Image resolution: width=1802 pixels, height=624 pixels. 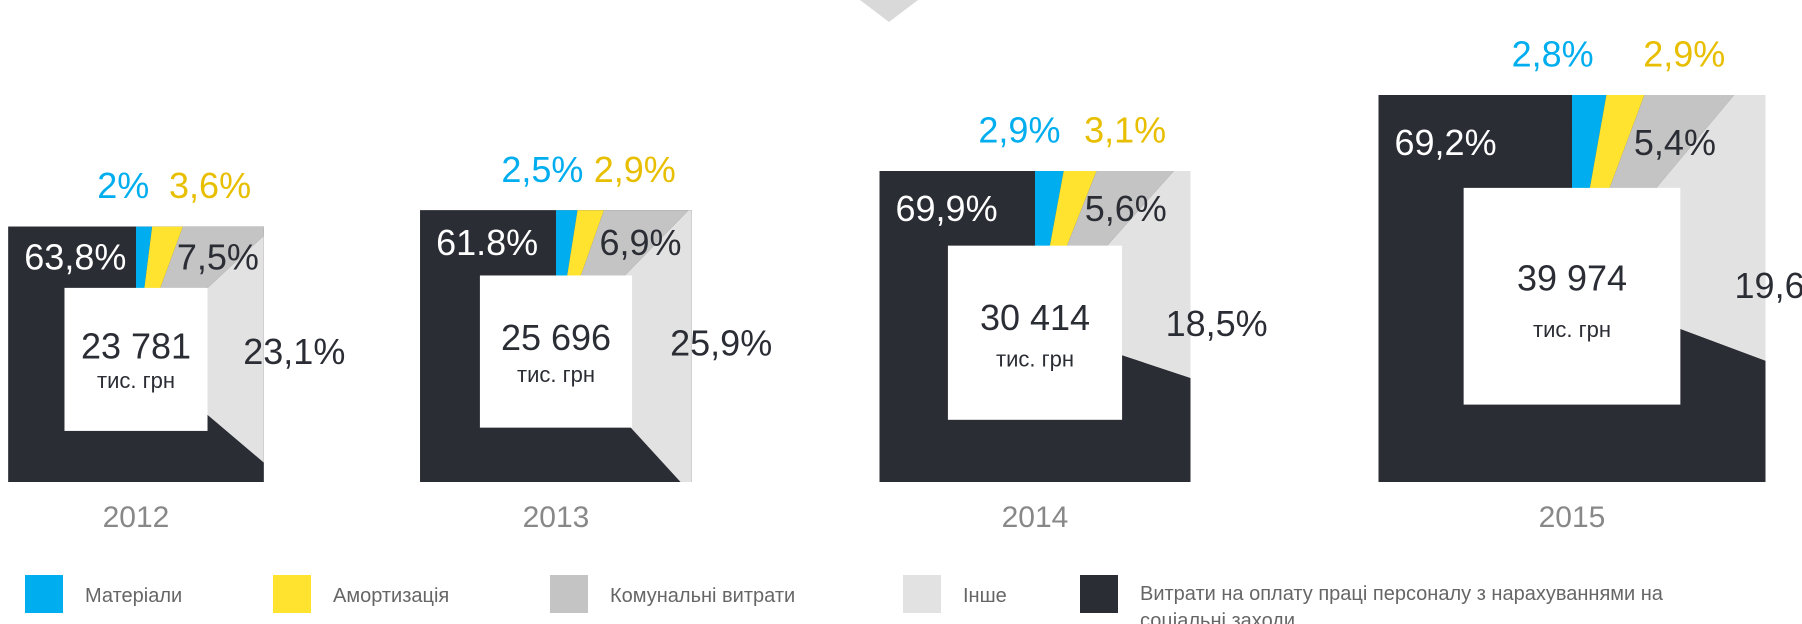 I want to click on value-label: 5,4%, so click(x=1675, y=142).